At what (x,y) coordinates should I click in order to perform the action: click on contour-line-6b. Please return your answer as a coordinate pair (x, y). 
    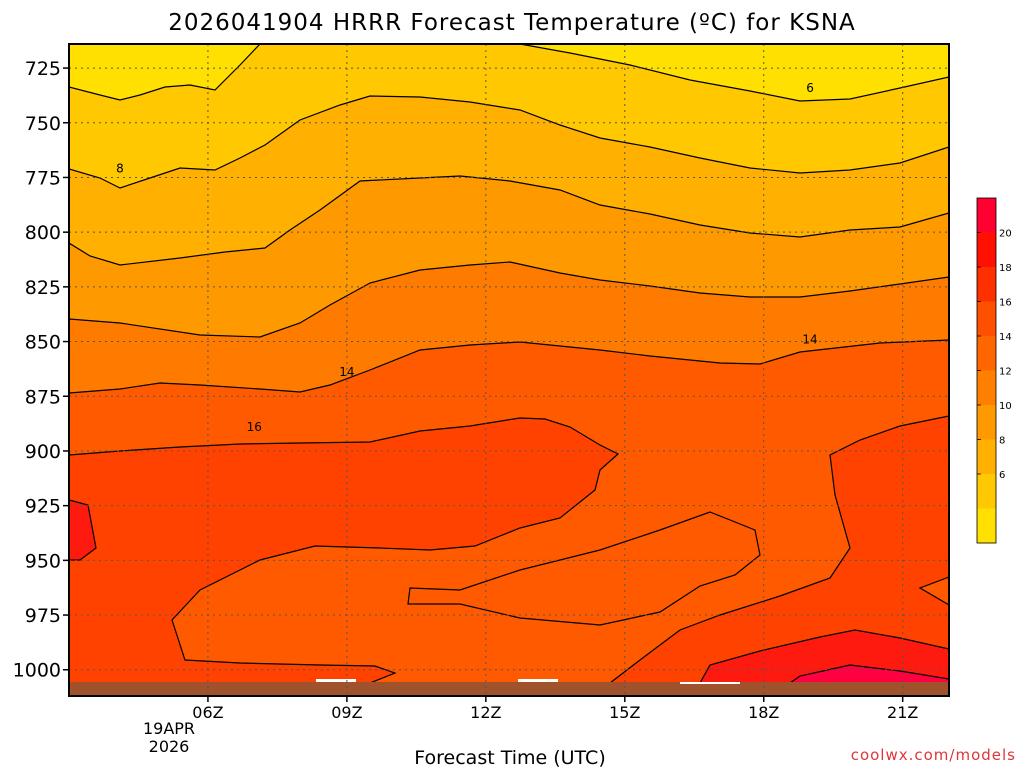
    Looking at the image, I should click on (165, 72).